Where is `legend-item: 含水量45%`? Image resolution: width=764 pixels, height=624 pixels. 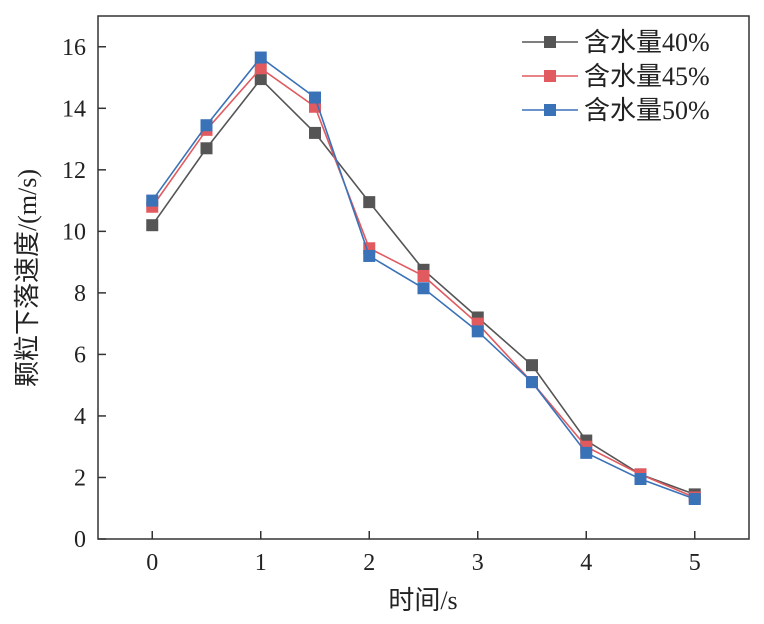
legend-item: 含水量45% is located at coordinates (616, 76).